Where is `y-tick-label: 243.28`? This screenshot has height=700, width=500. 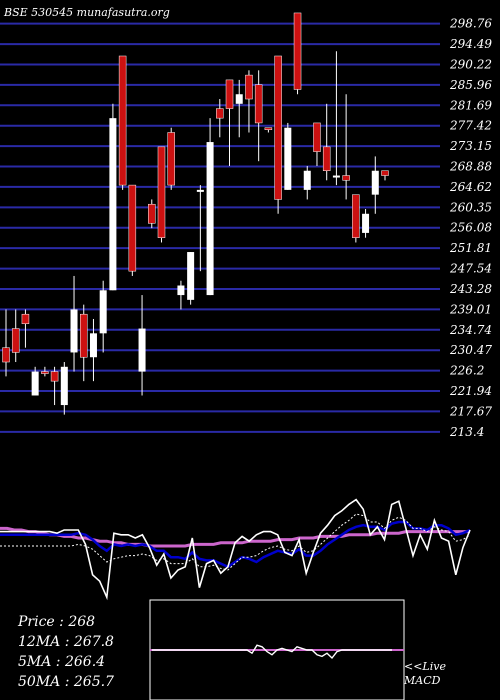 y-tick-label: 243.28 is located at coordinates (470, 289).